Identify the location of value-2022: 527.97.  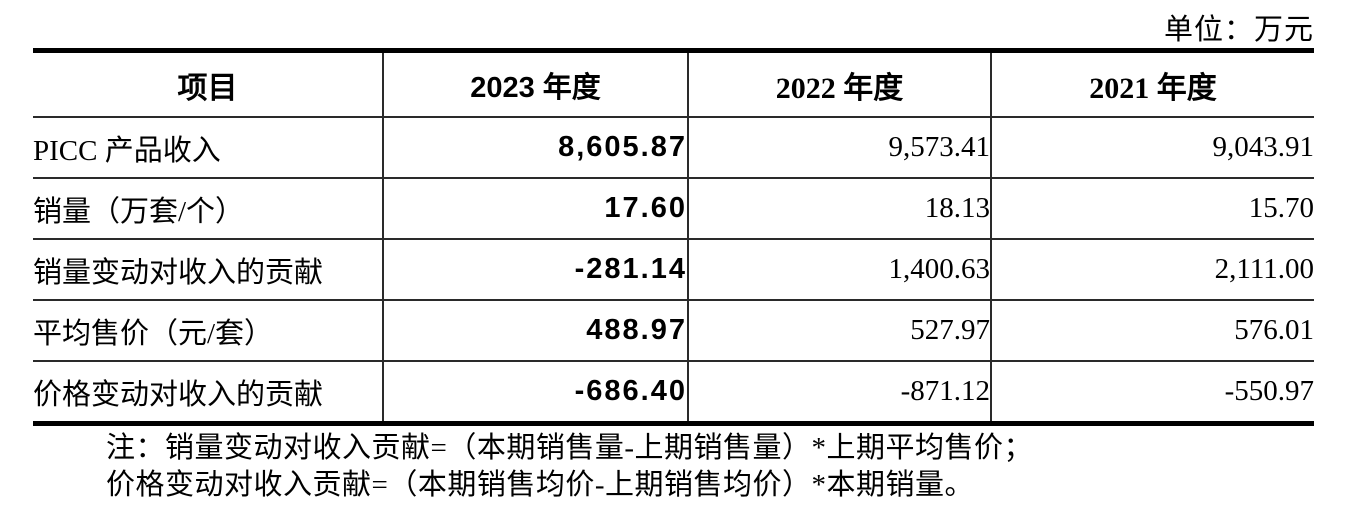
(839, 331).